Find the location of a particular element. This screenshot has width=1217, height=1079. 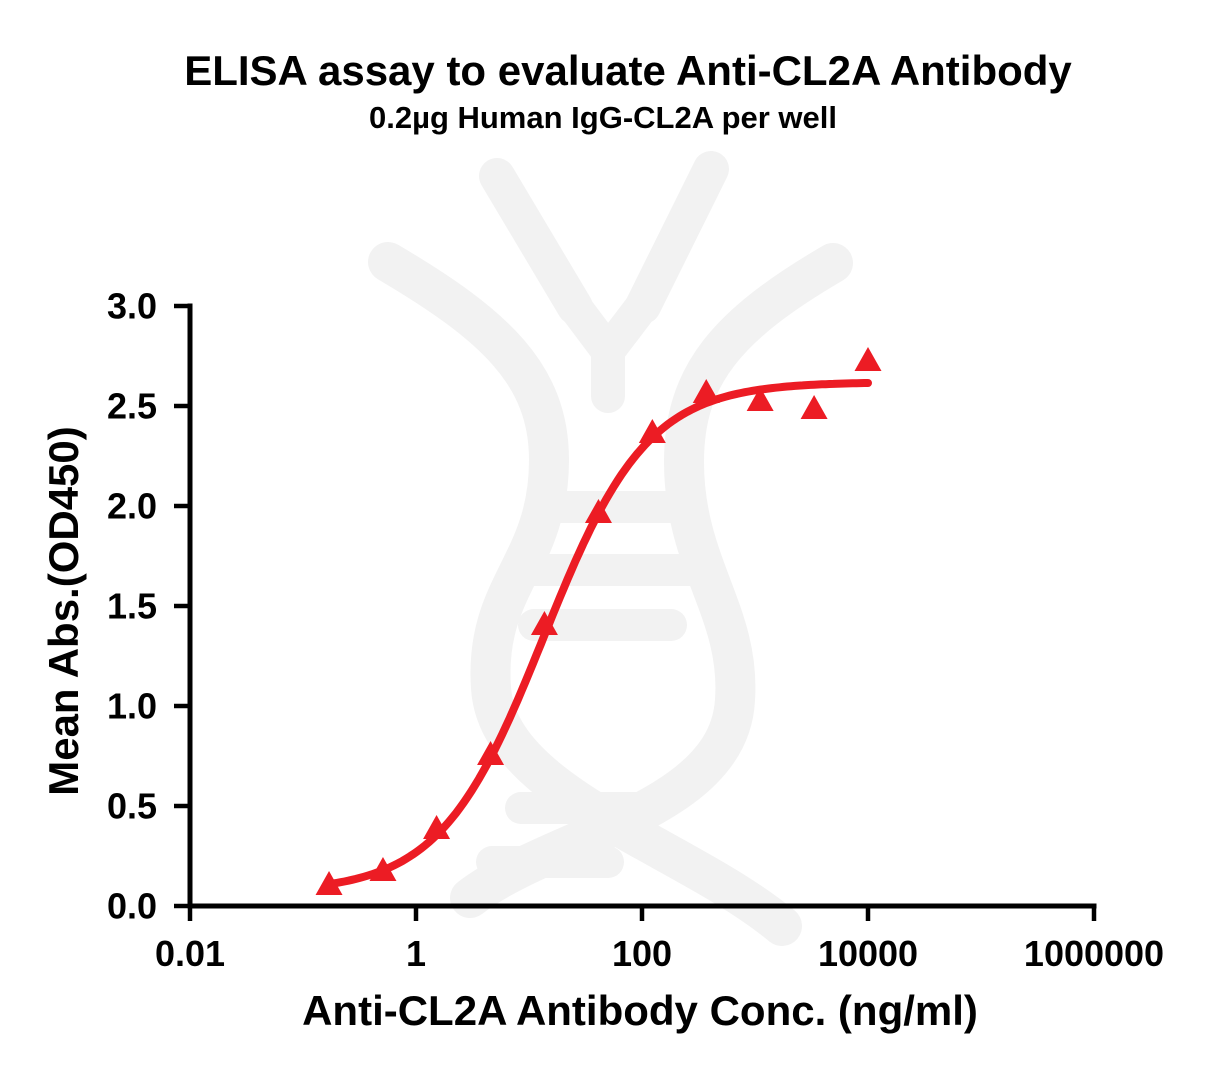

watermark-antibody-arm-left is located at coordinates (536, 241).